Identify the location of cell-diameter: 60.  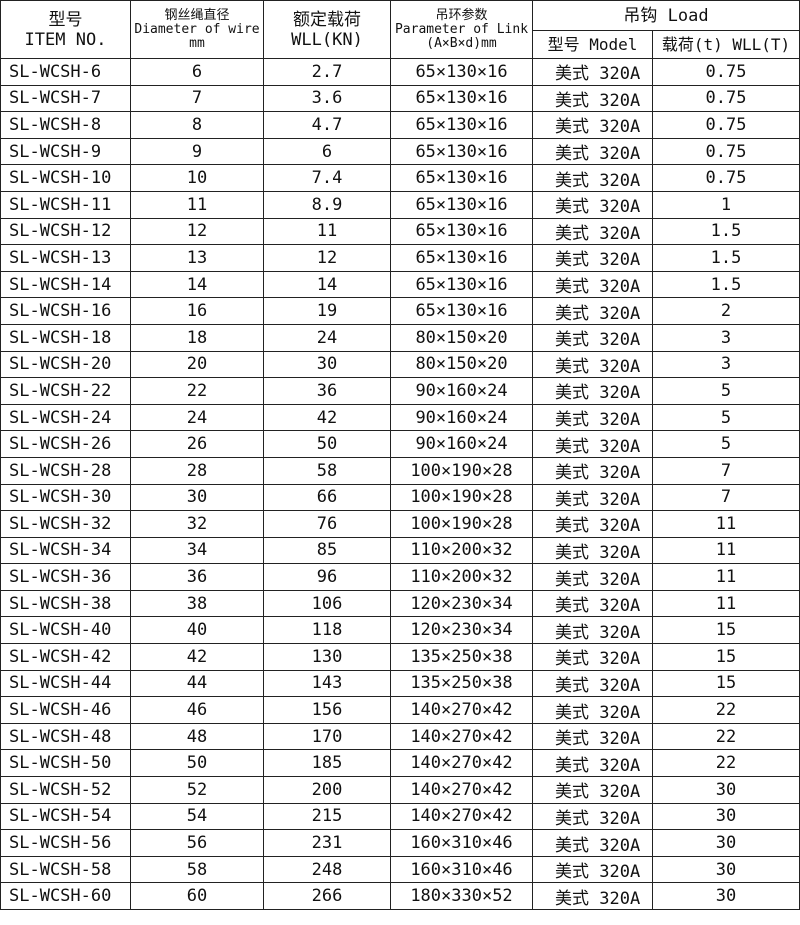
(197, 896).